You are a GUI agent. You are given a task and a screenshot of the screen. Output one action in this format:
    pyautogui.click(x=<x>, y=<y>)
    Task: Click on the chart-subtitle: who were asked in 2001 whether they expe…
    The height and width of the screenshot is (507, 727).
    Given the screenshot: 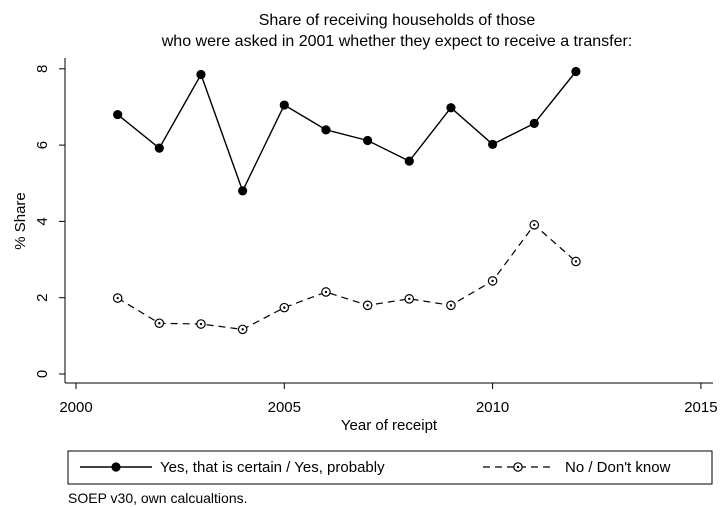 What is the action you would take?
    pyautogui.click(x=396, y=41)
    